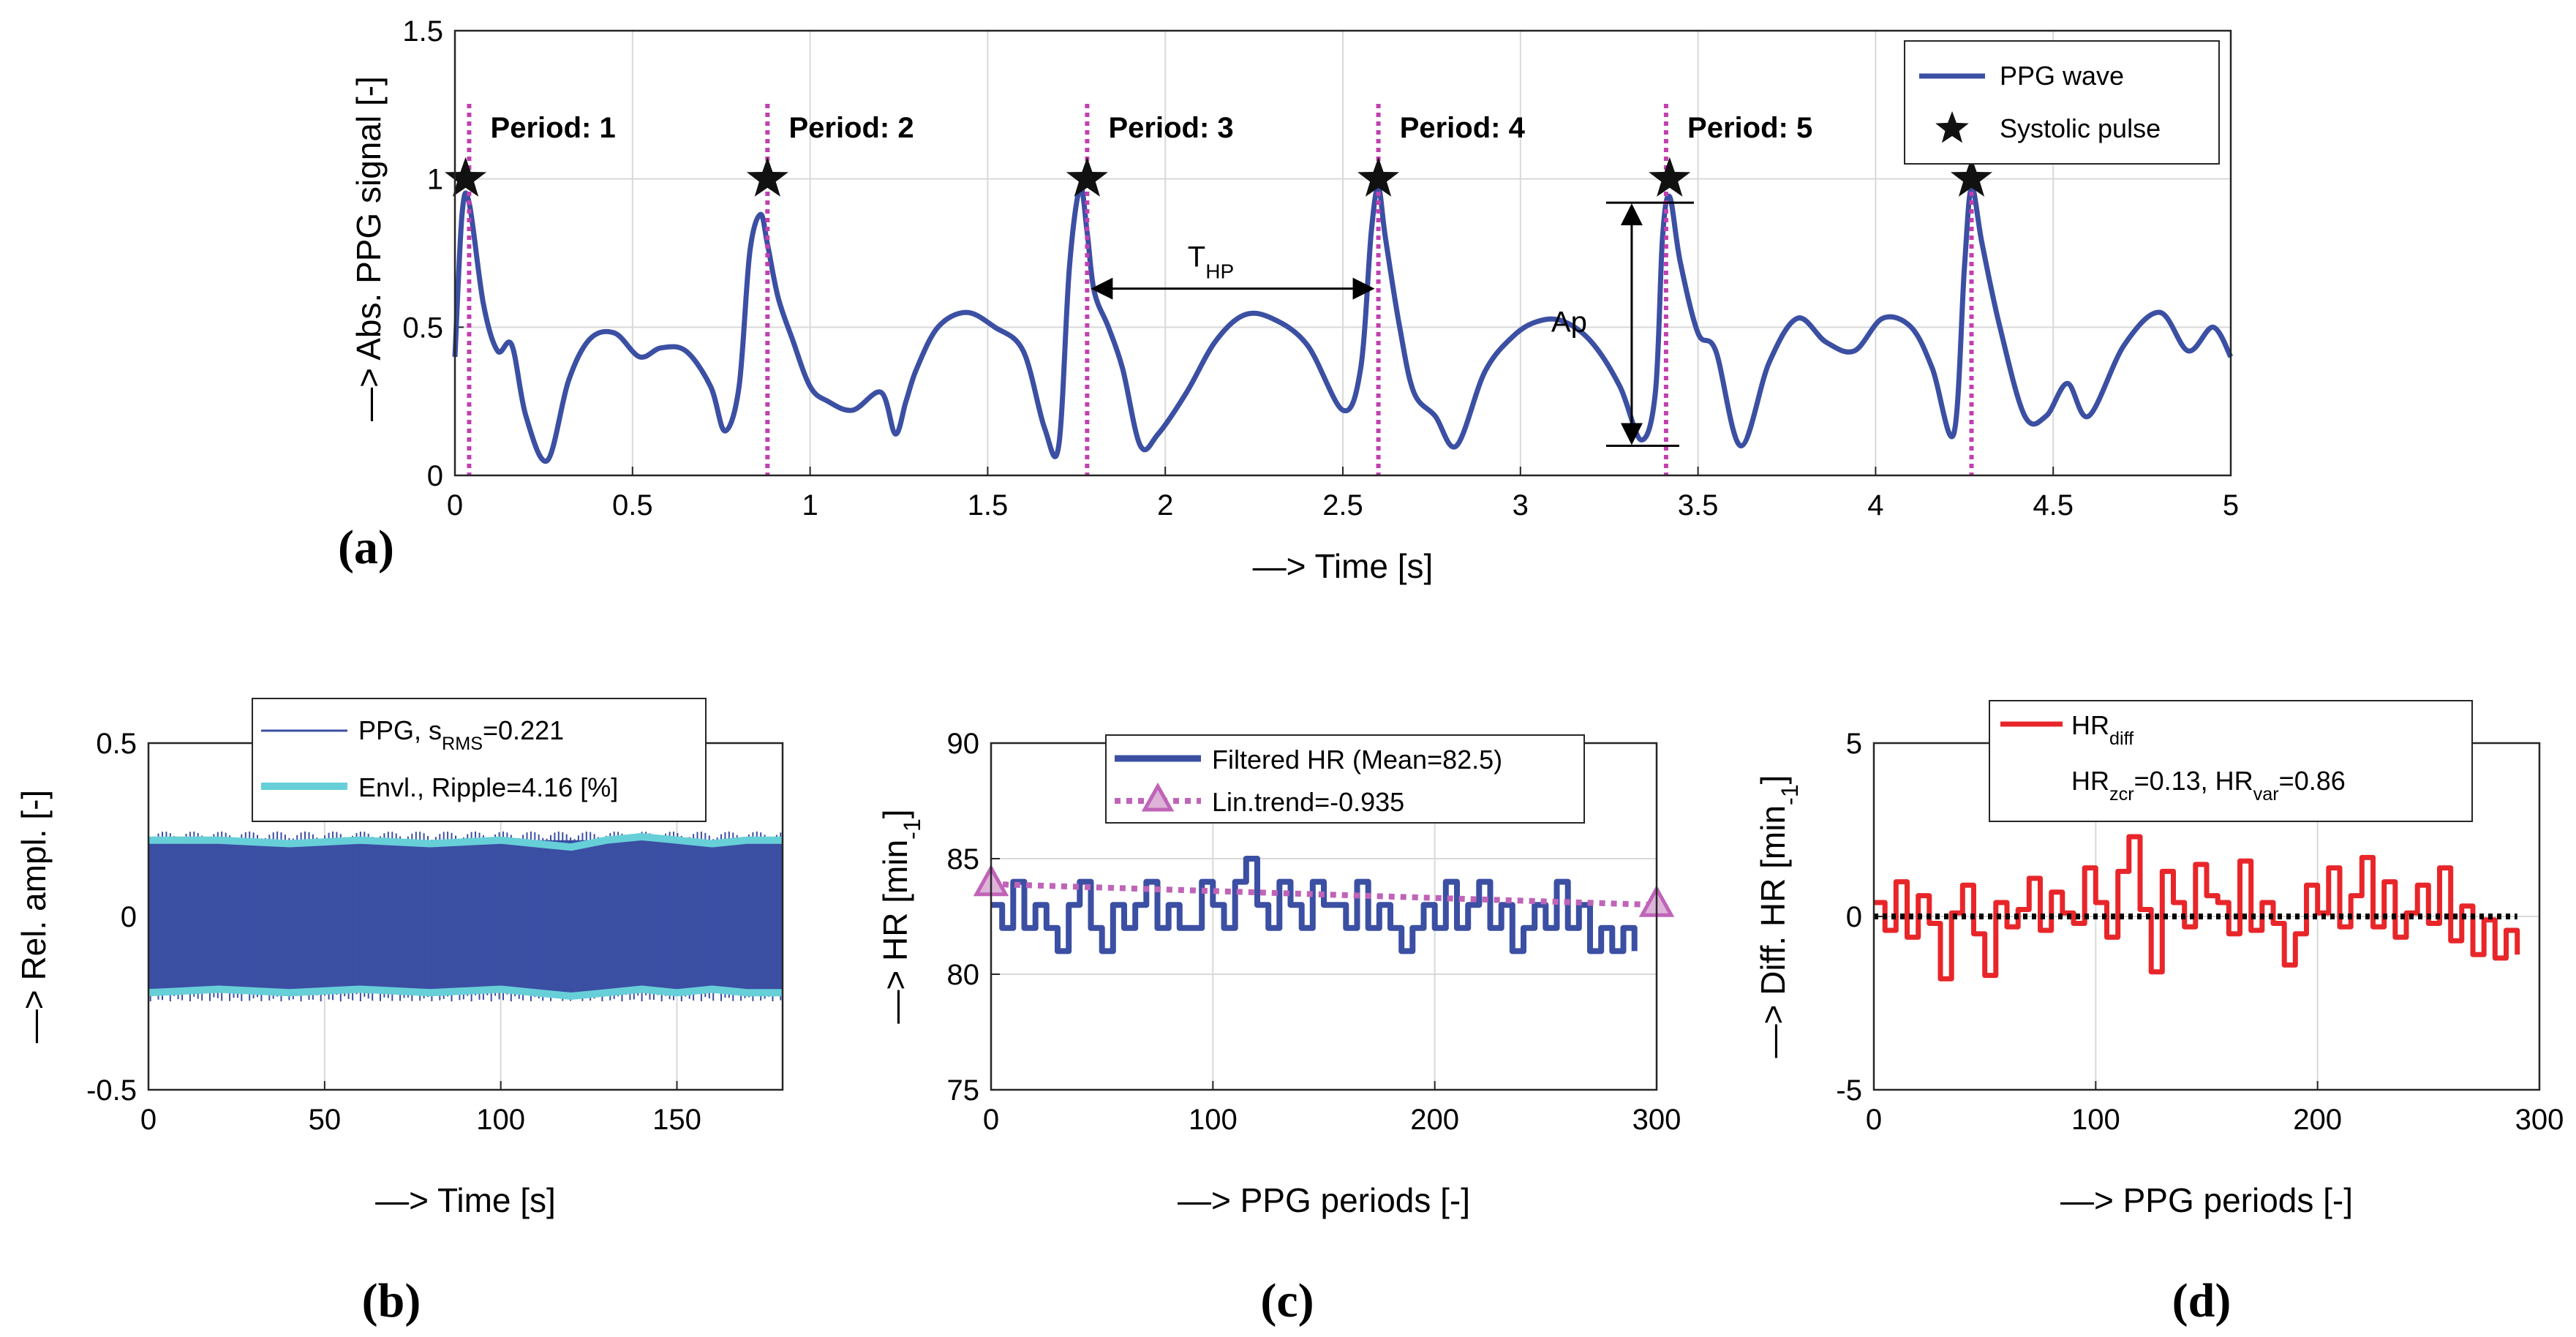  What do you see at coordinates (1854, 917) in the screenshot?
I see `d-ytick-label-1: 0` at bounding box center [1854, 917].